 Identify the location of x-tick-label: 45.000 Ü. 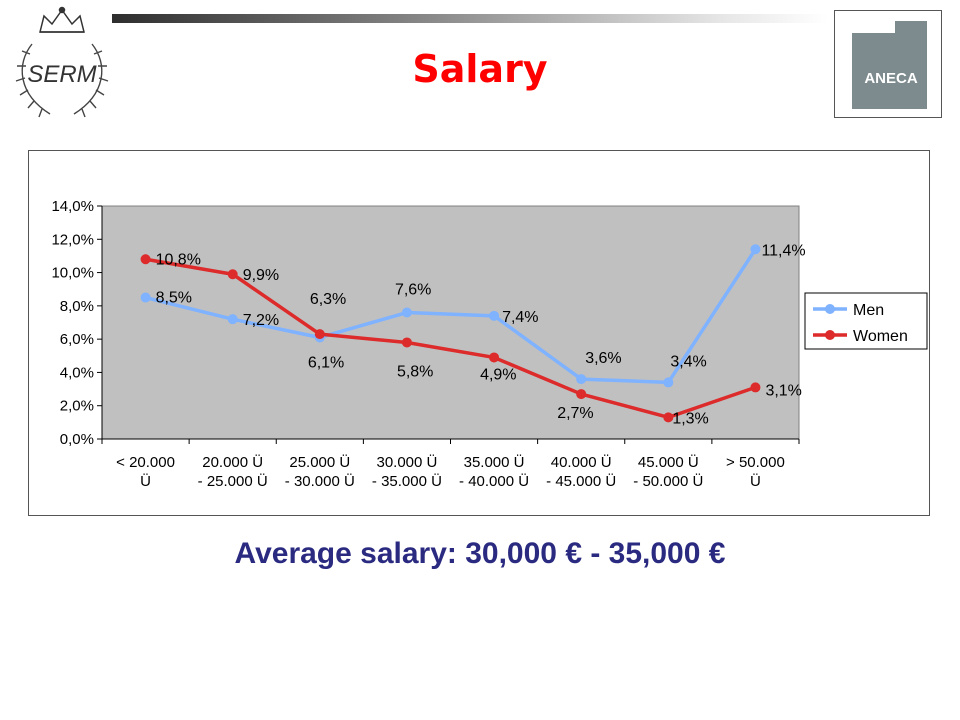
(668, 462).